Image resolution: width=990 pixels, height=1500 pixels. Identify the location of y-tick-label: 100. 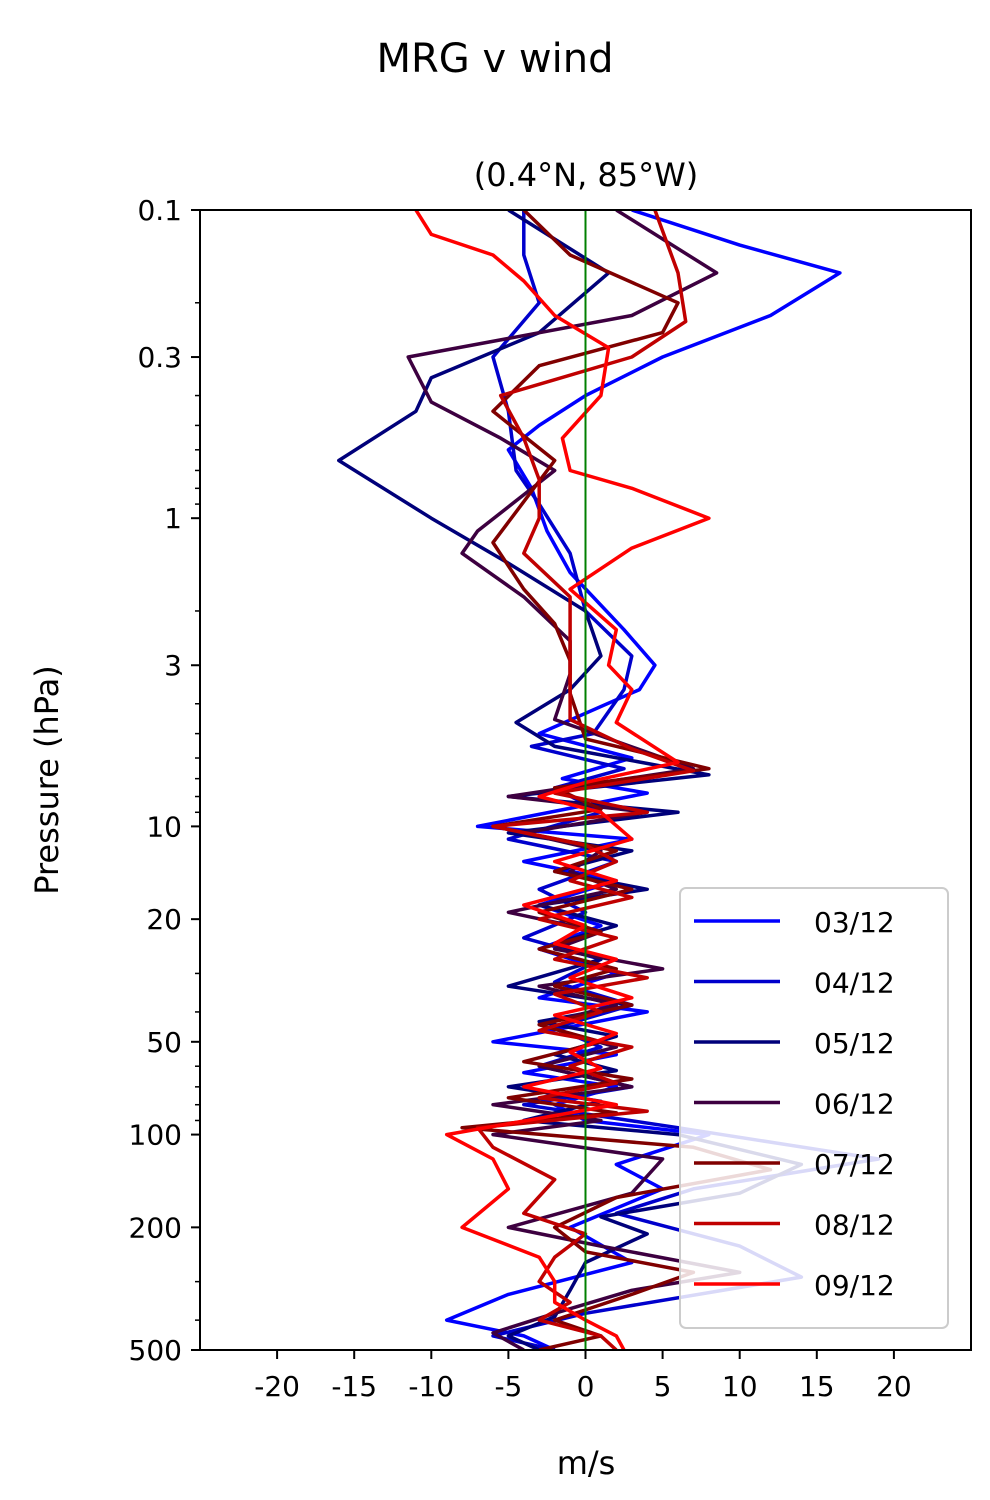
(155, 1135).